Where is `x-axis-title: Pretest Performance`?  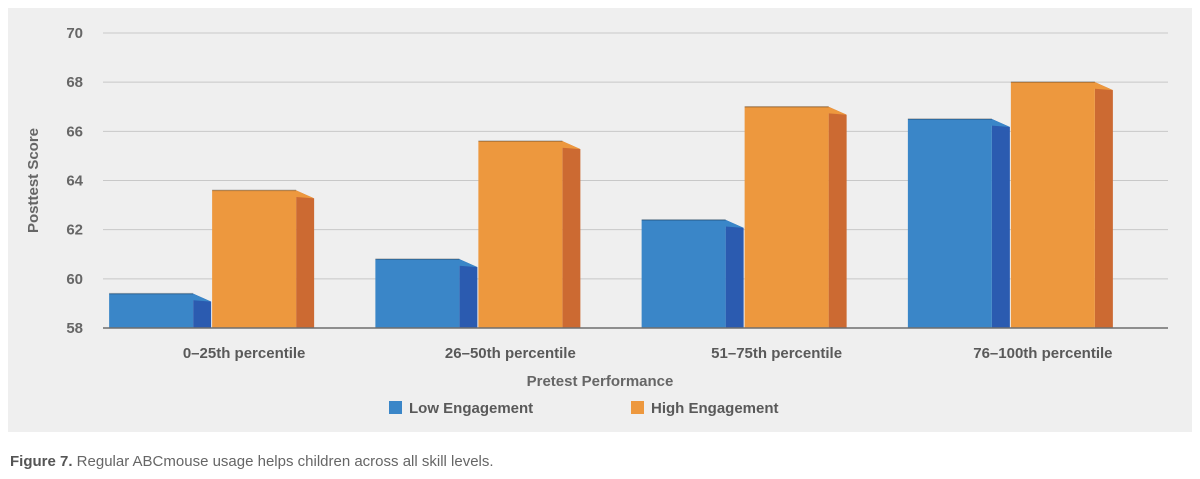 x-axis-title: Pretest Performance is located at coordinates (600, 381).